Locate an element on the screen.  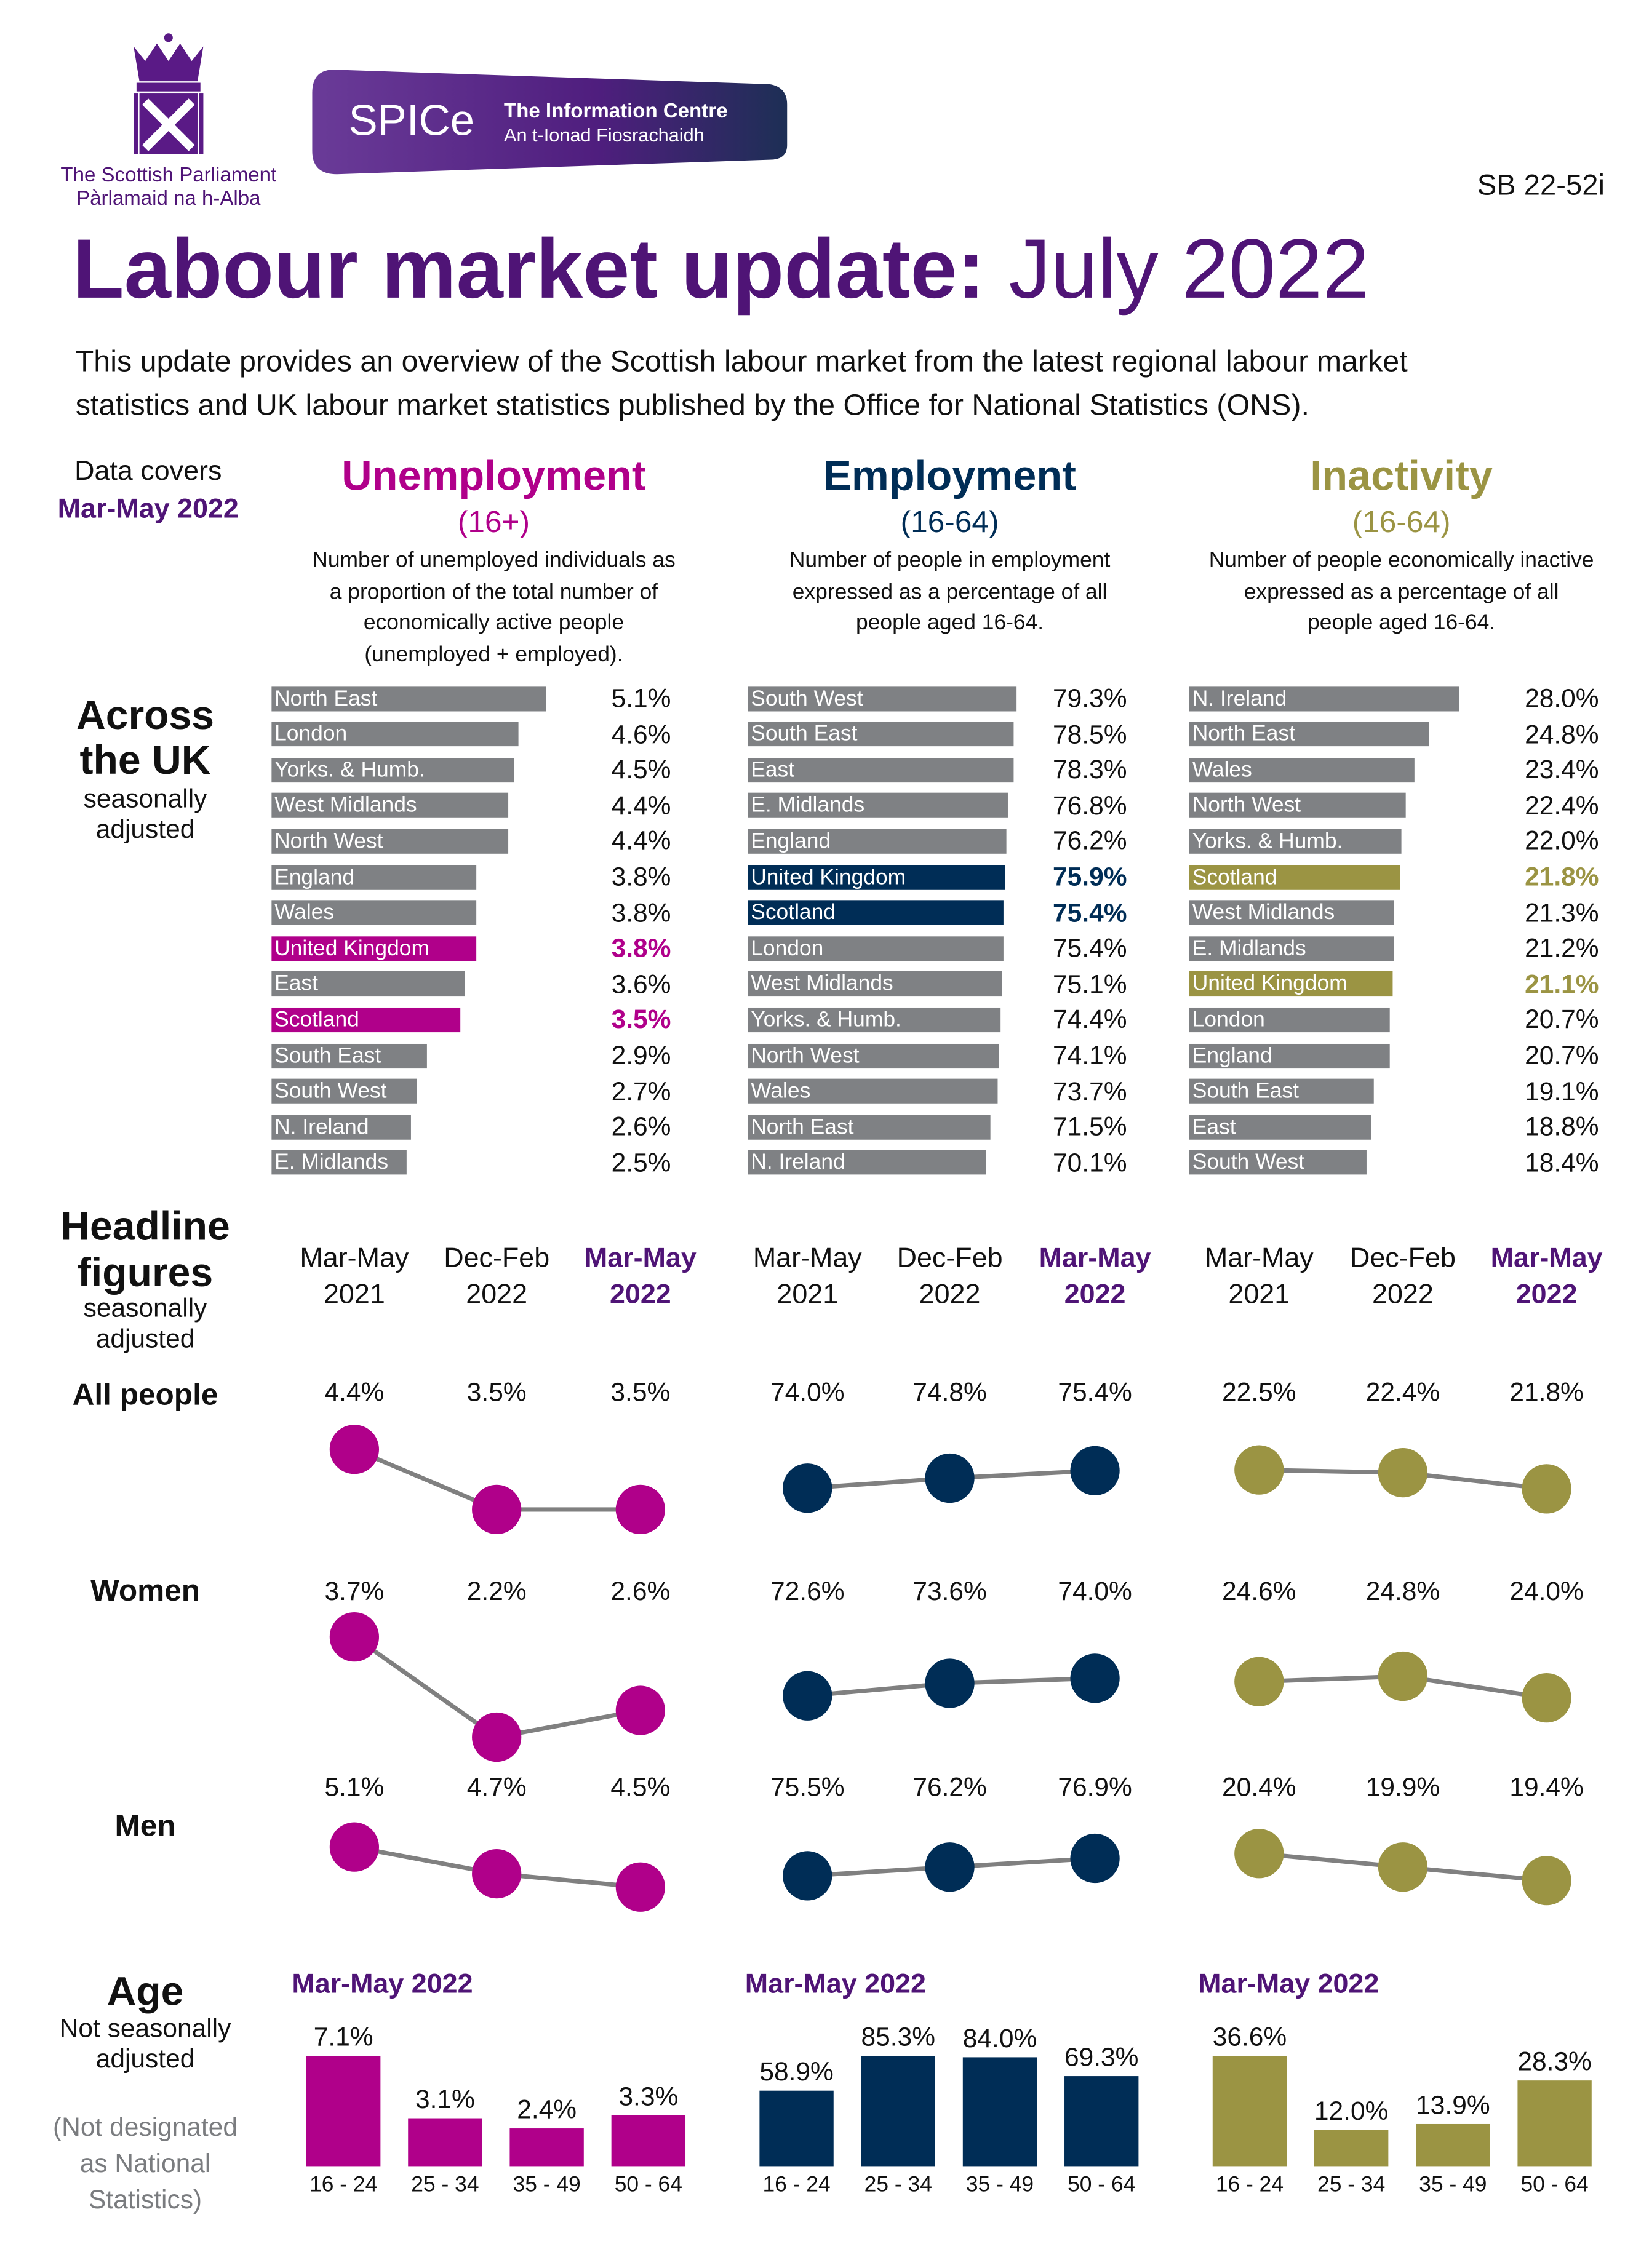
unemployment-age-group: 16 - 24 is located at coordinates (343, 2185).